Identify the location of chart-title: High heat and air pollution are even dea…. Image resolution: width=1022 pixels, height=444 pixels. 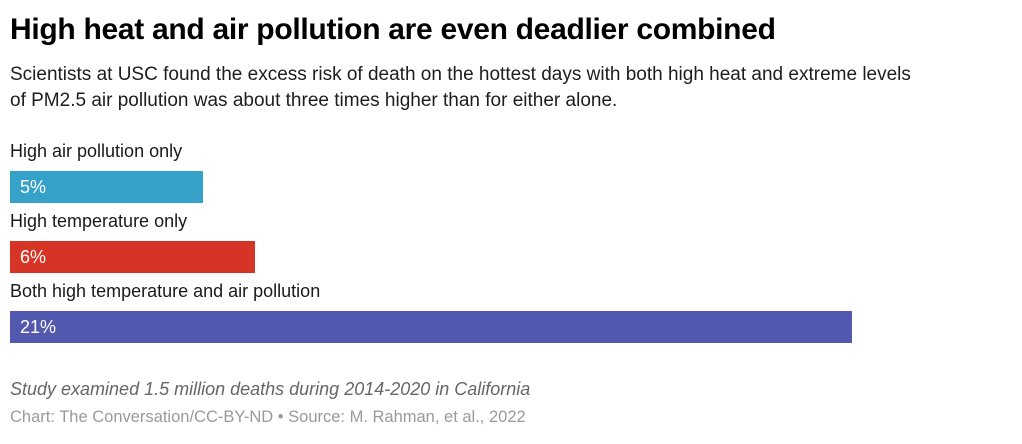
(393, 29).